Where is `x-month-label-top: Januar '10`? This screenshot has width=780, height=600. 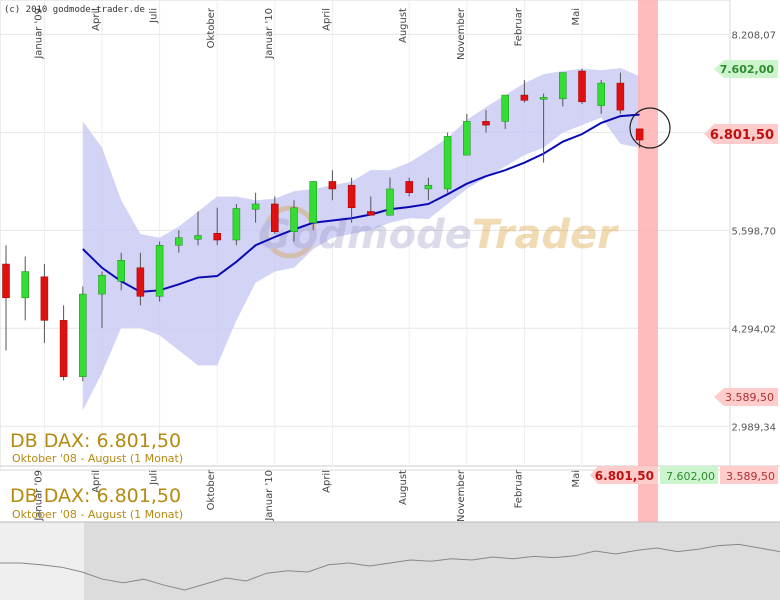
x-month-label-top: Januar '10 is located at coordinates (269, 34).